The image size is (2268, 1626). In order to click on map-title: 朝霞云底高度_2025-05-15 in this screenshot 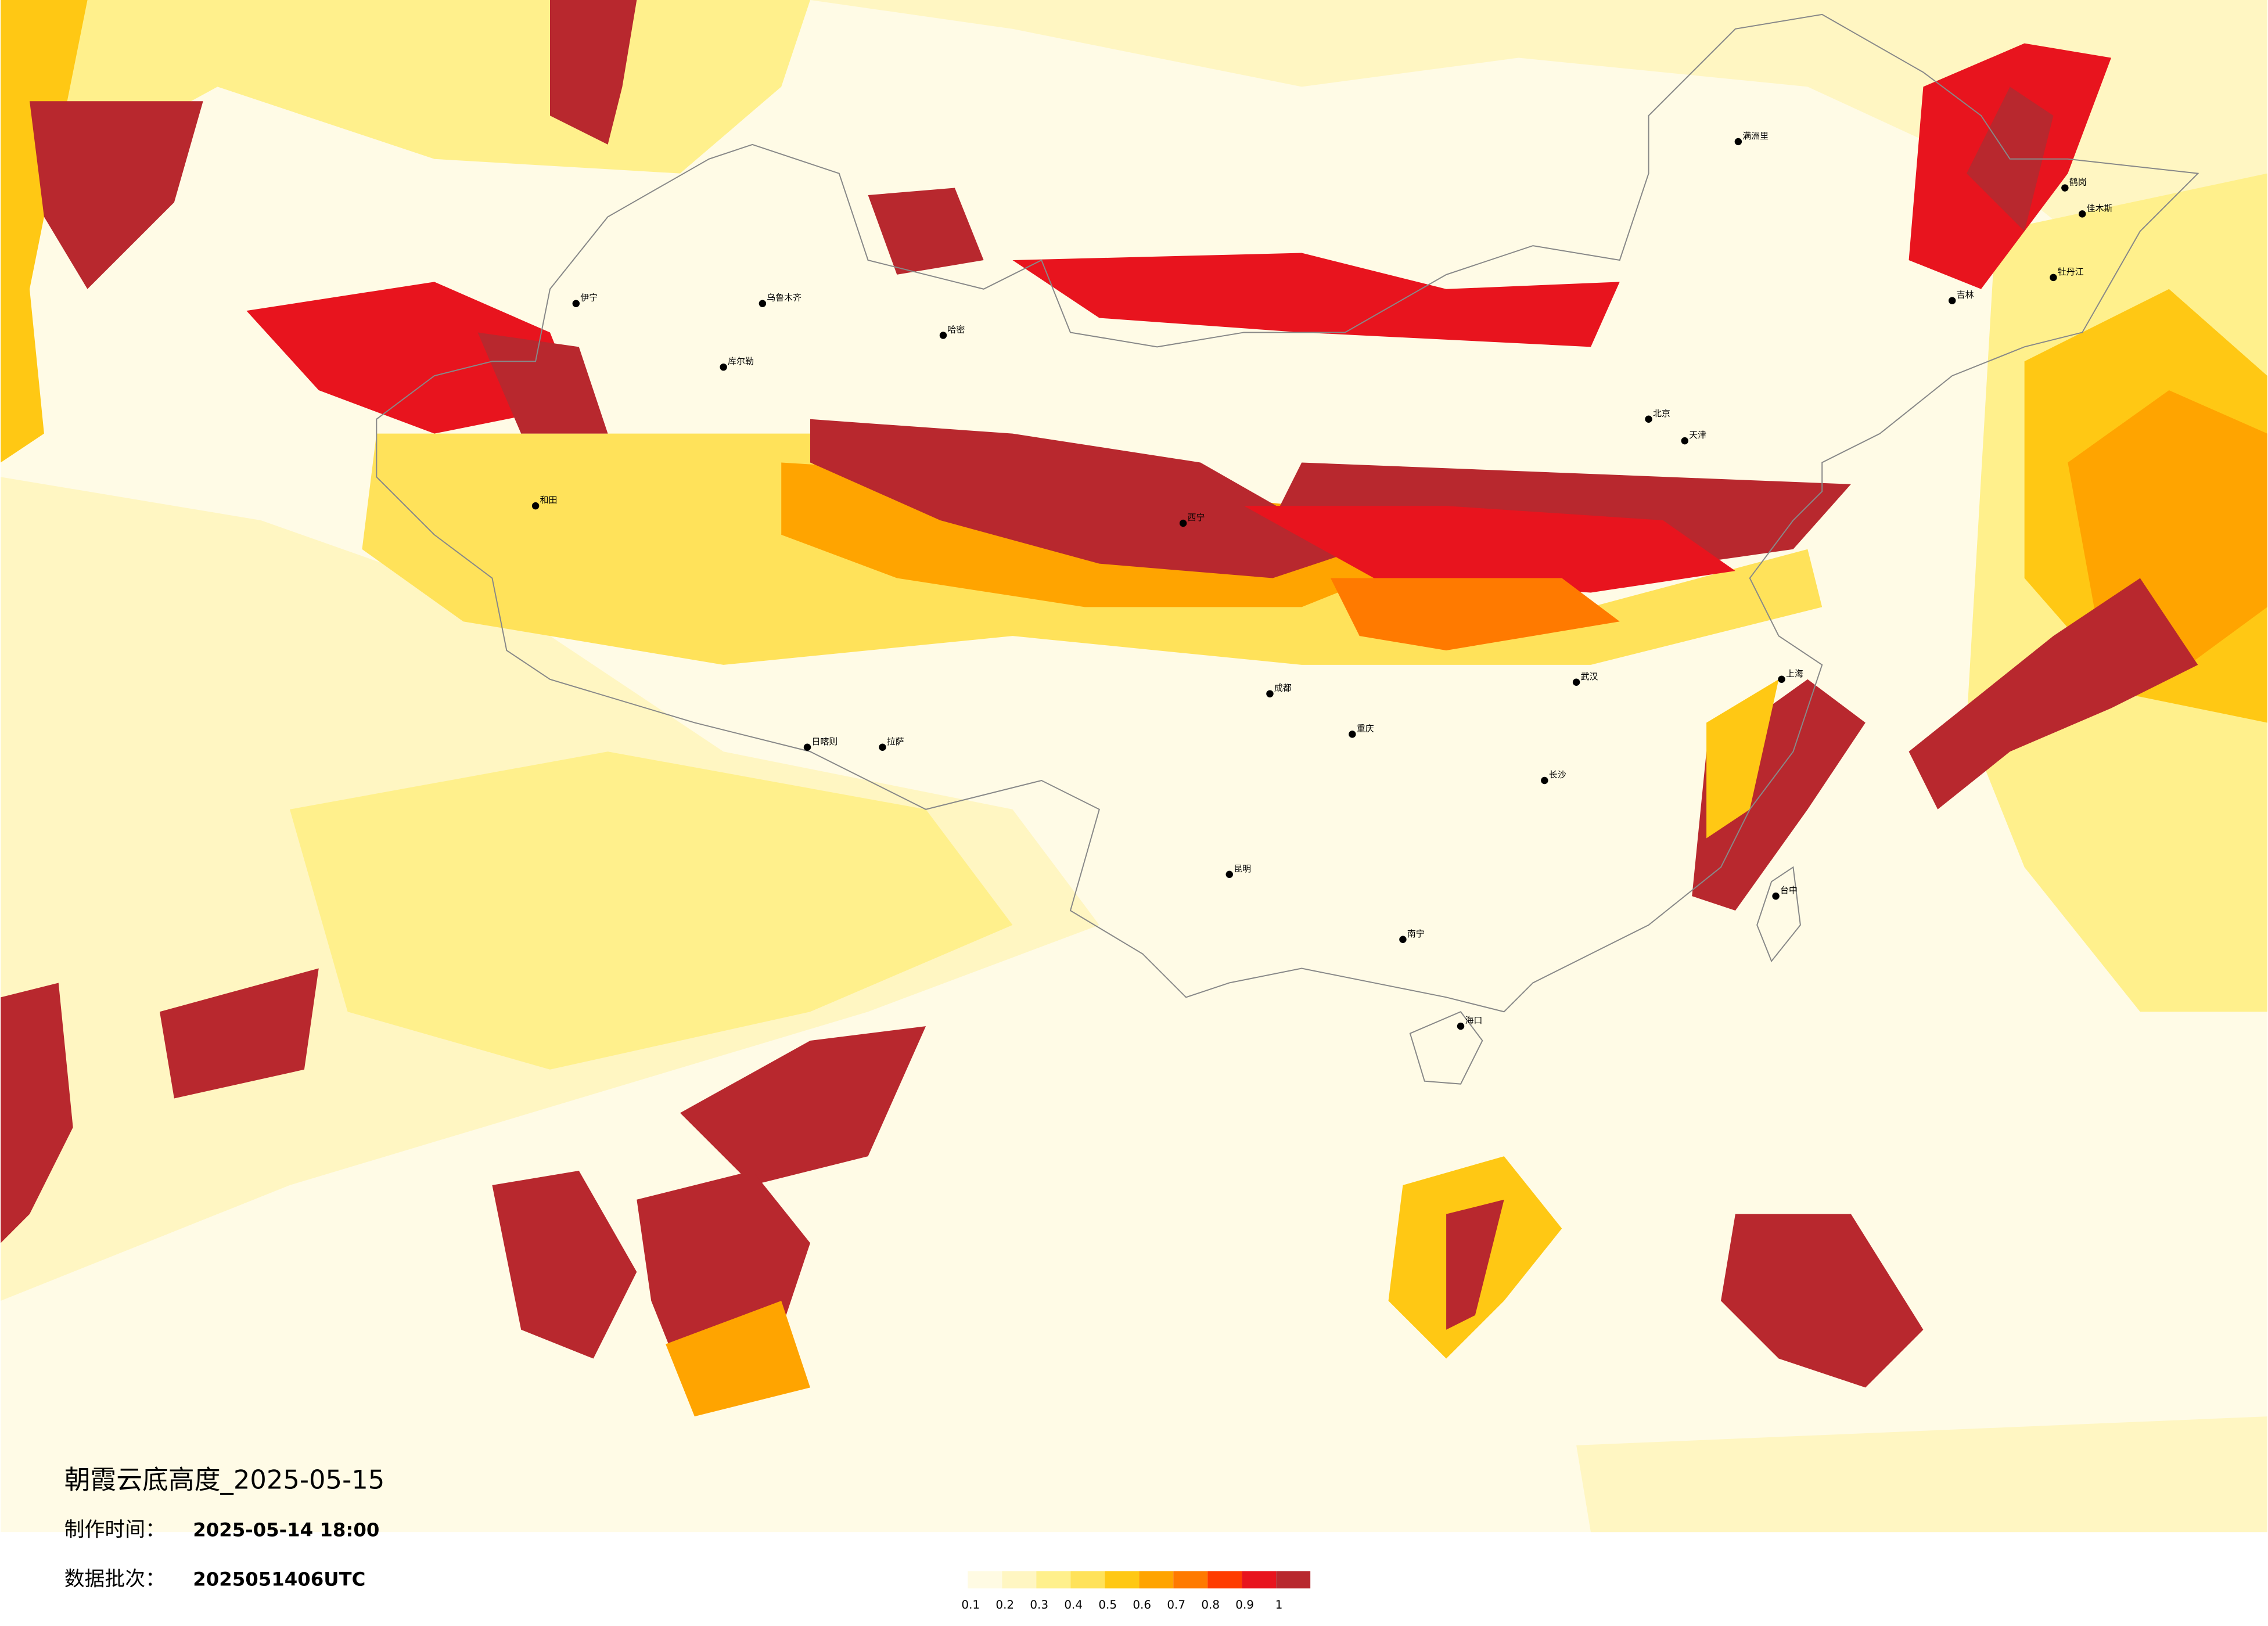, I will do `click(224, 1480)`.